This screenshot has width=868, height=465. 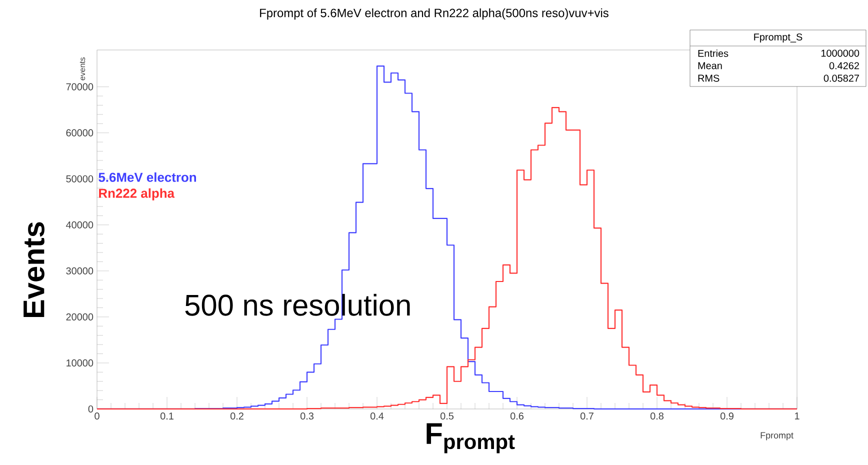 I want to click on y-tick-label: 20000, so click(x=80, y=316).